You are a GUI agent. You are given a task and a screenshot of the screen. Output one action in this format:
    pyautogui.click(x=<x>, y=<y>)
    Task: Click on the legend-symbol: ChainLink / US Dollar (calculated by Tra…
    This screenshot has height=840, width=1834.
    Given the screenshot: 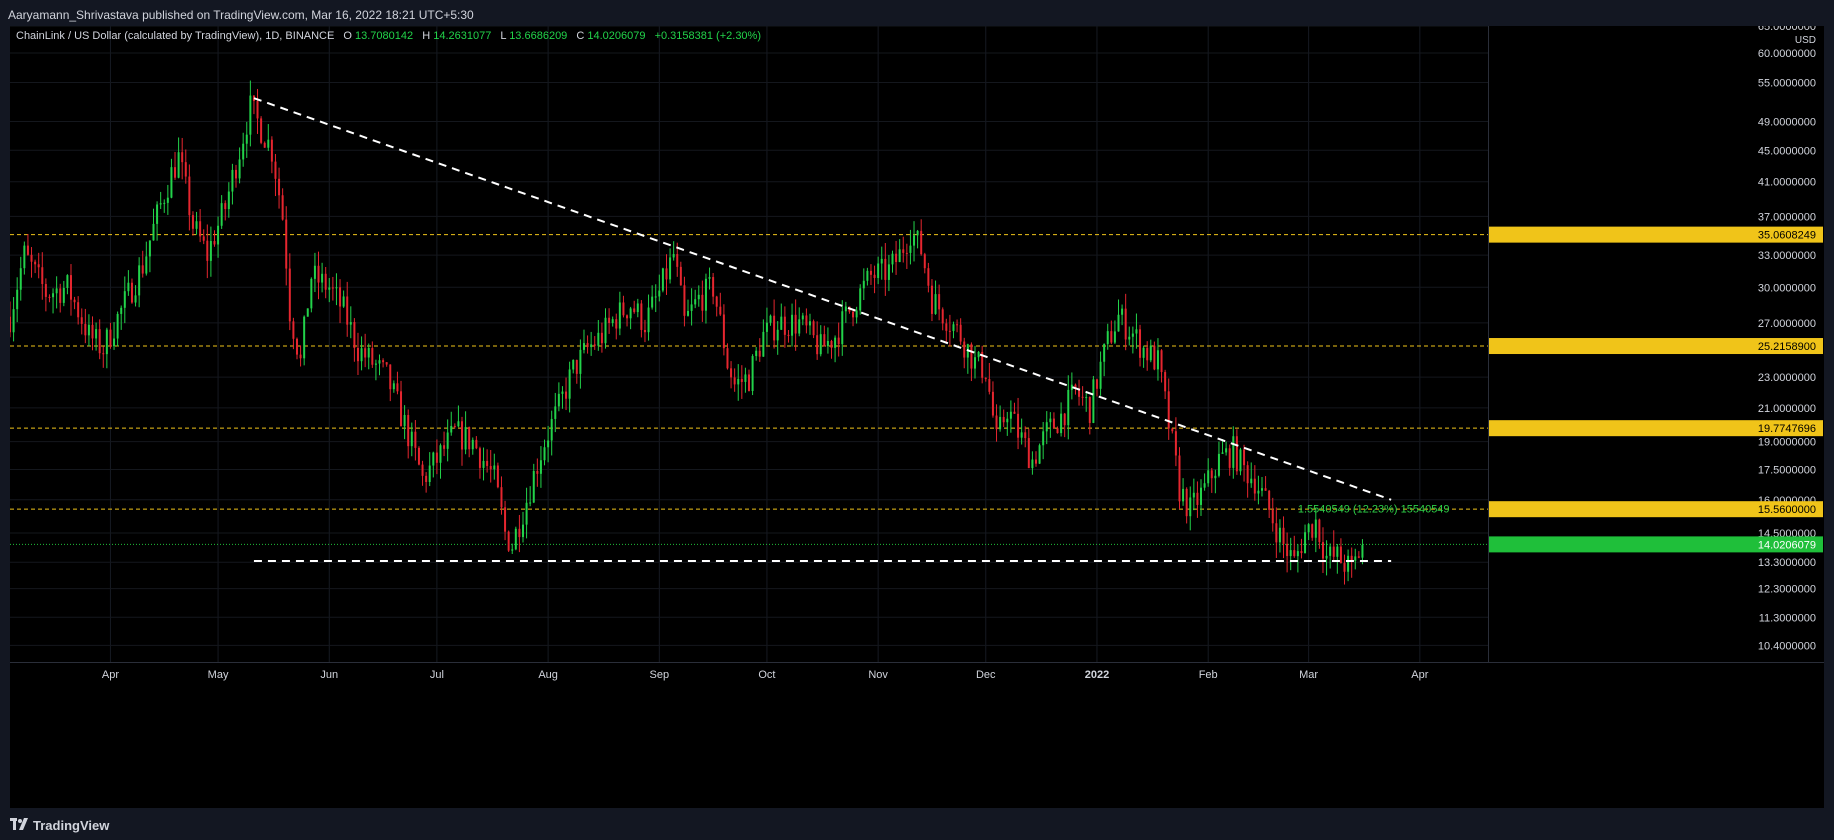 What is the action you would take?
    pyautogui.click(x=175, y=36)
    